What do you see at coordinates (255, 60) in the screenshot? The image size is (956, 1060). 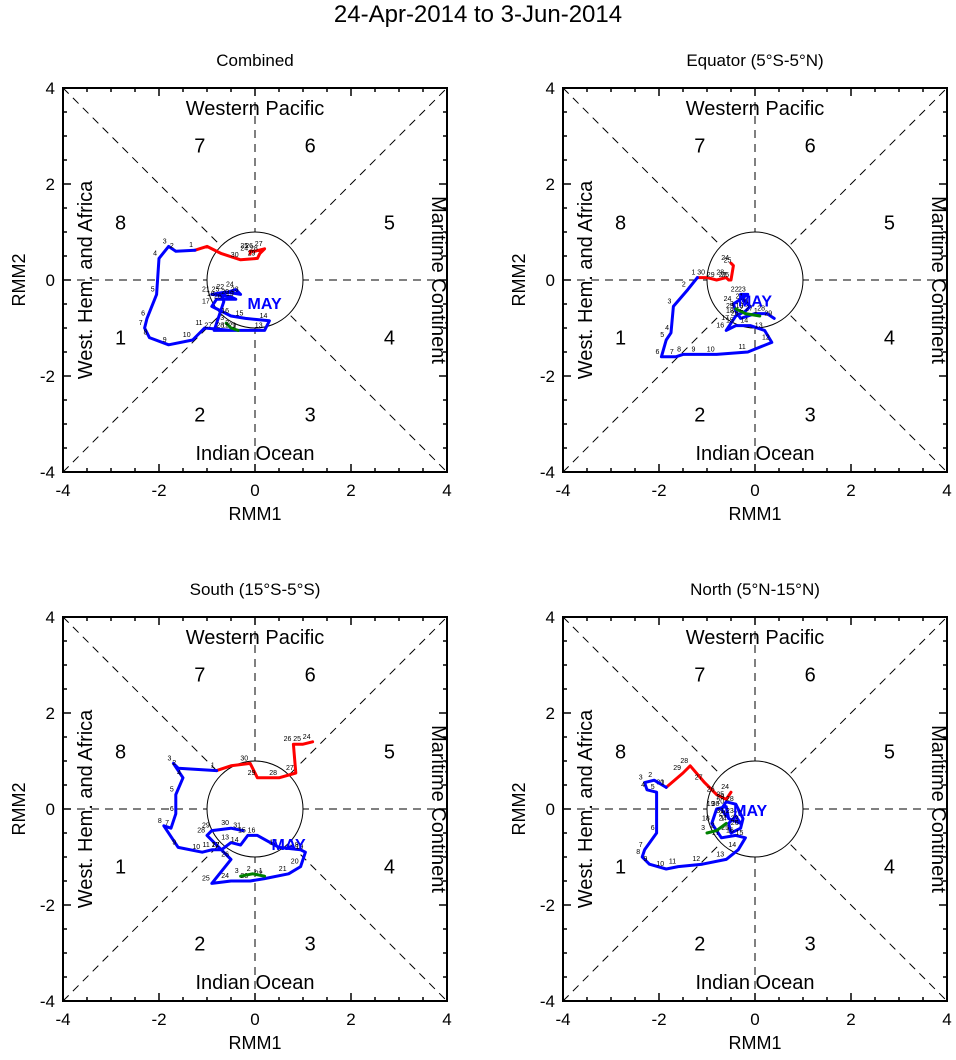 I see `panel-title: Combined` at bounding box center [255, 60].